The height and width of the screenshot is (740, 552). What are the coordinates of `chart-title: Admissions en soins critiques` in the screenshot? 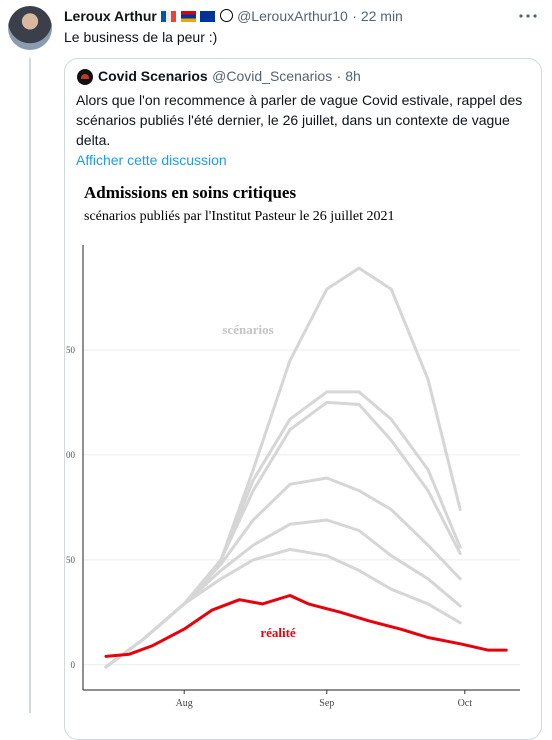 It's located at (190, 192).